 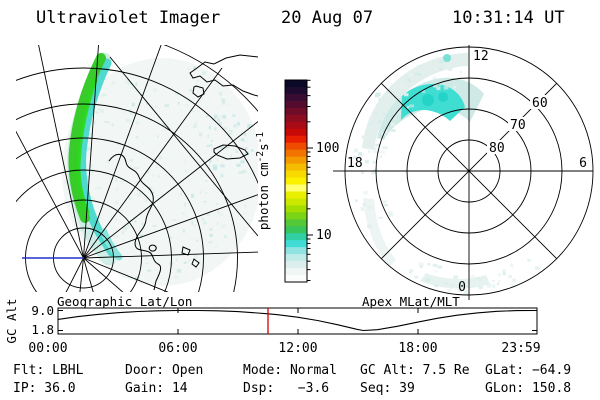 I want to click on timeline-ylabel: GC Alt, so click(x=11, y=320).